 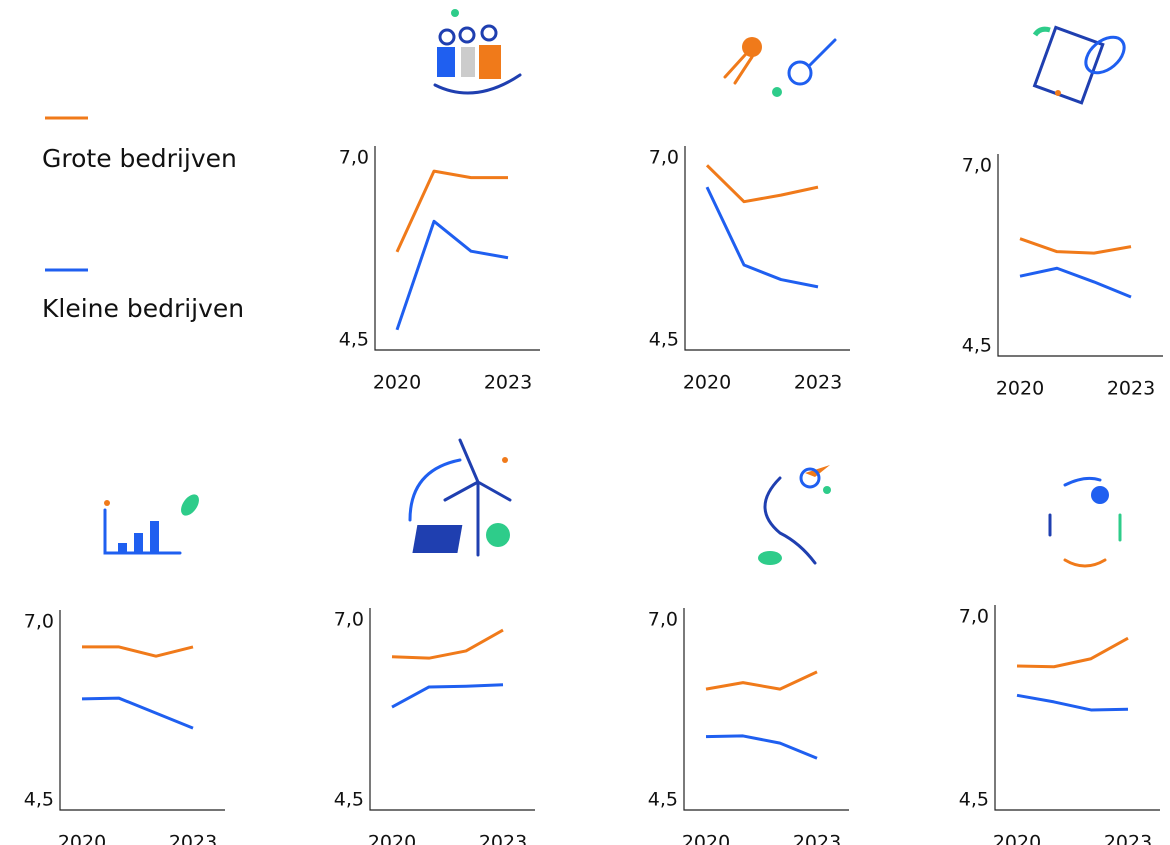 I want to click on icon-growth, so click(x=151, y=524).